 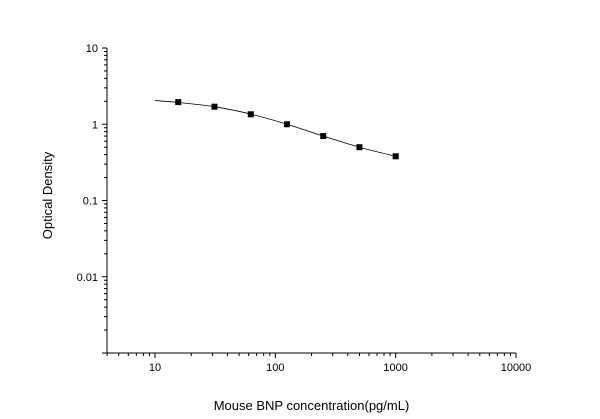 I want to click on x-tick-label: 100, so click(x=275, y=368).